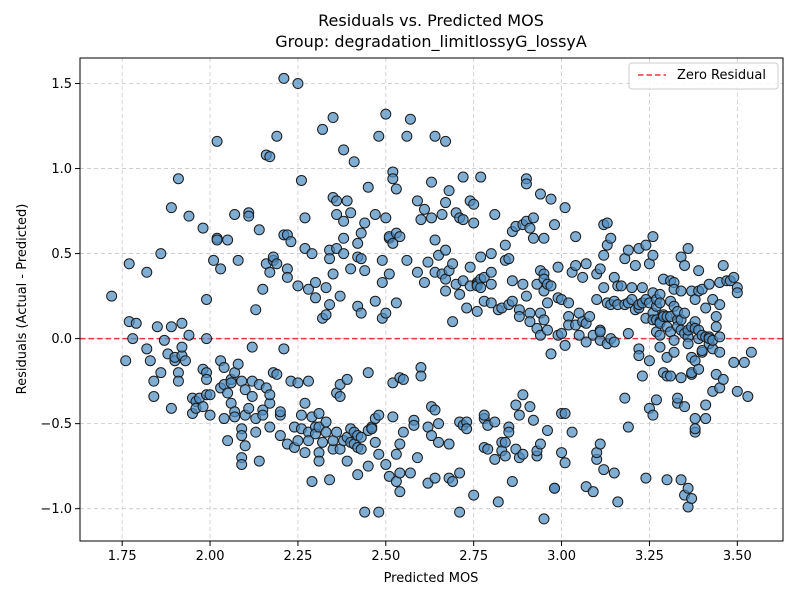  Describe the element at coordinates (431, 578) in the screenshot. I see `x-axis-label: Predicted MOS` at that location.